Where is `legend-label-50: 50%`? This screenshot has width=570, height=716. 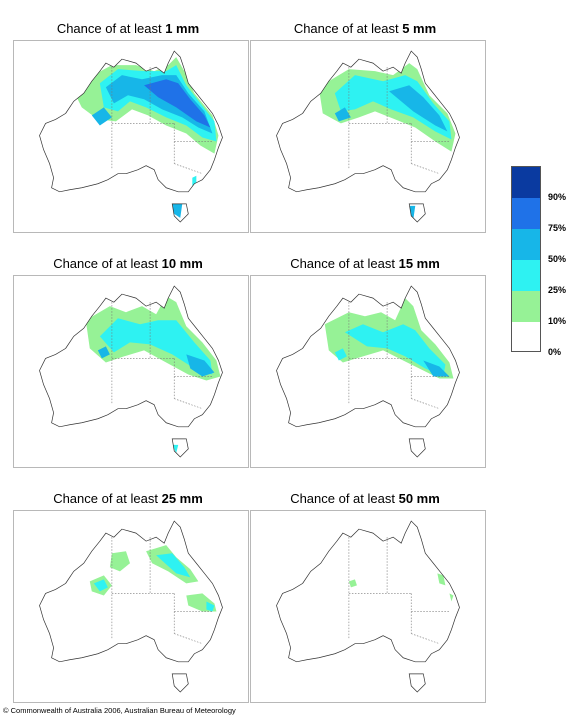 legend-label-50: 50% is located at coordinates (557, 259).